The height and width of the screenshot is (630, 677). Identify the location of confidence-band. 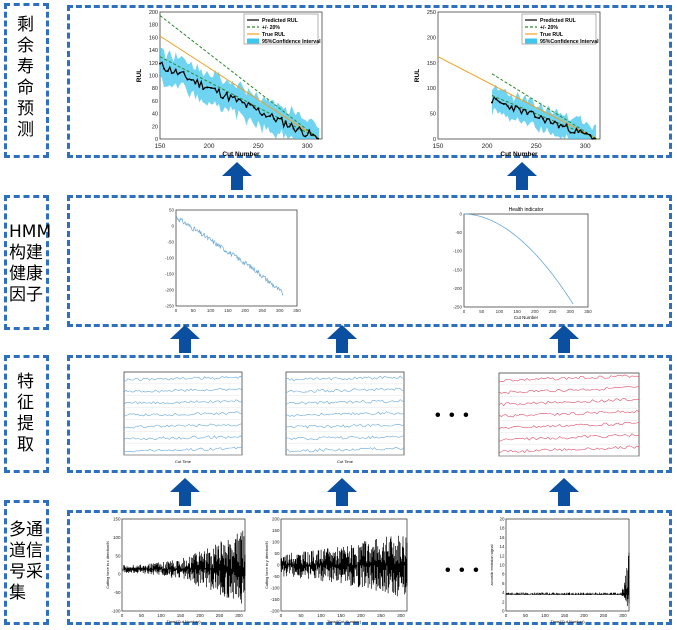
(240, 94).